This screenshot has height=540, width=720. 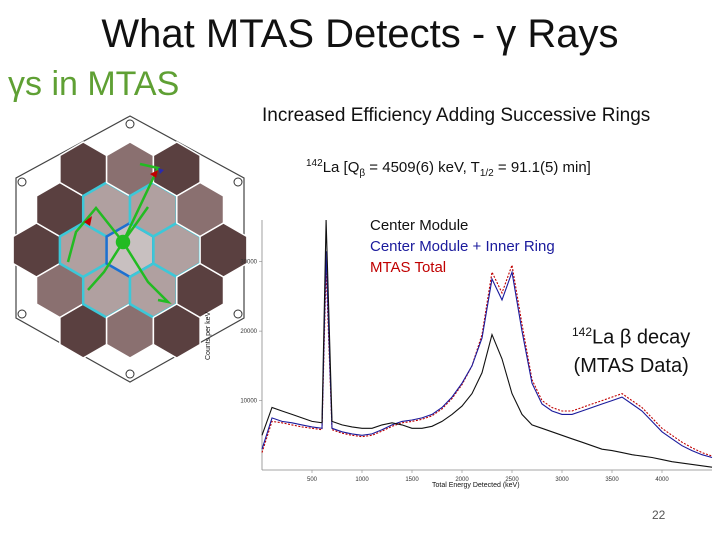 I want to click on decay-annotation: 142La β decay (MTAS Data), so click(x=631, y=349).